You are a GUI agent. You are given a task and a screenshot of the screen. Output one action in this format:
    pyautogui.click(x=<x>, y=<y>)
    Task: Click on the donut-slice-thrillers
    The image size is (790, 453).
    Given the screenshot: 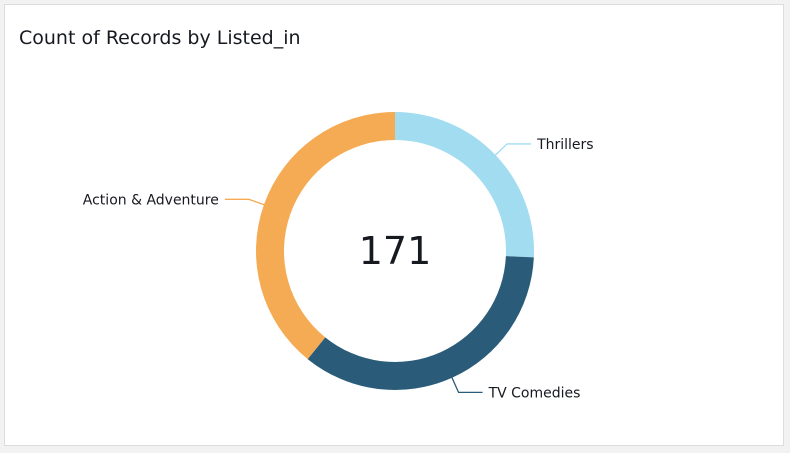 What is the action you would take?
    pyautogui.click(x=464, y=185)
    